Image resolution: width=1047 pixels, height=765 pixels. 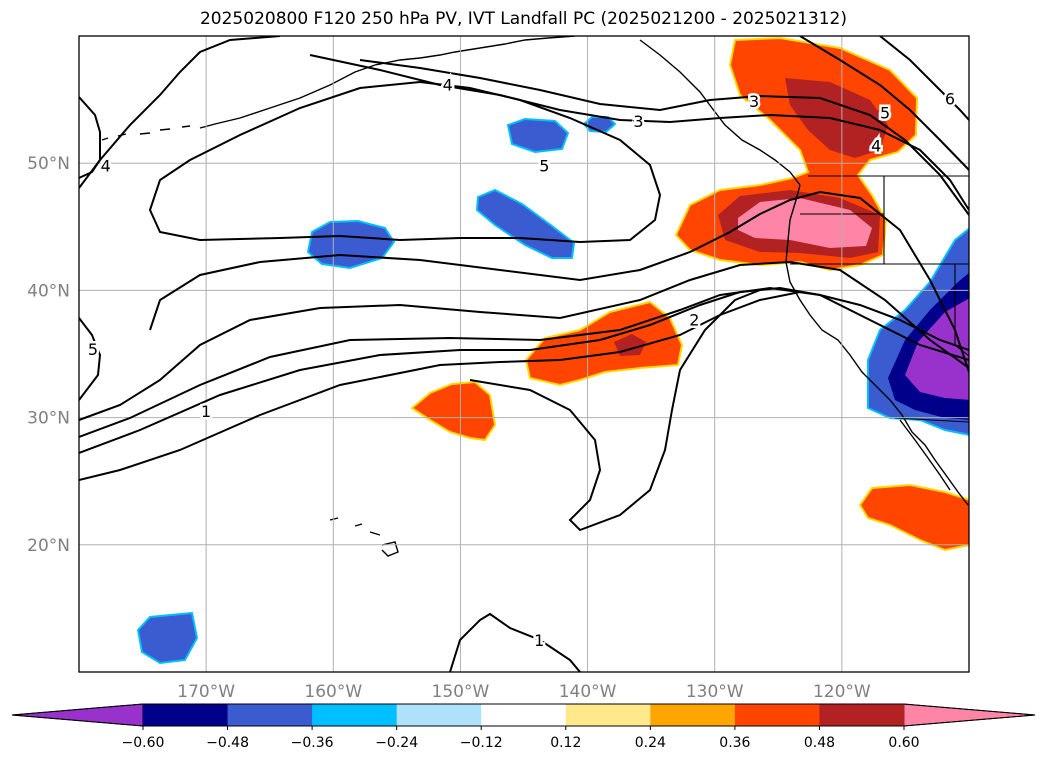 What do you see at coordinates (333, 692) in the screenshot?
I see `lon-tick-label: 160°W` at bounding box center [333, 692].